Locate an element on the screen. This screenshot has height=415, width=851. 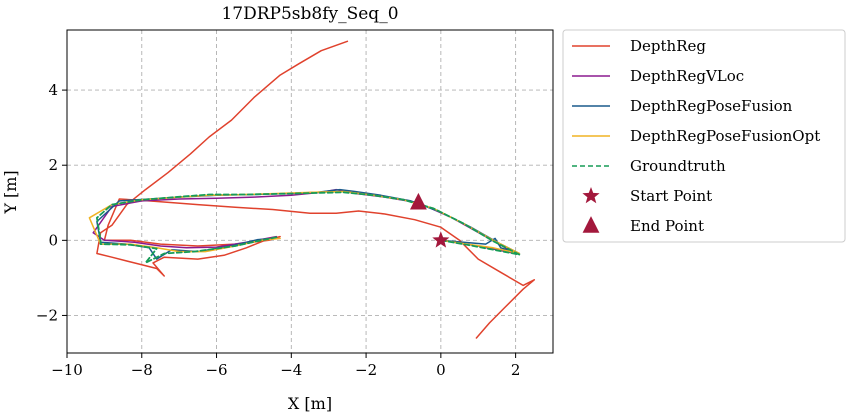
legend-label-depthregvloc: DepthRegVLoc is located at coordinates (687, 76).